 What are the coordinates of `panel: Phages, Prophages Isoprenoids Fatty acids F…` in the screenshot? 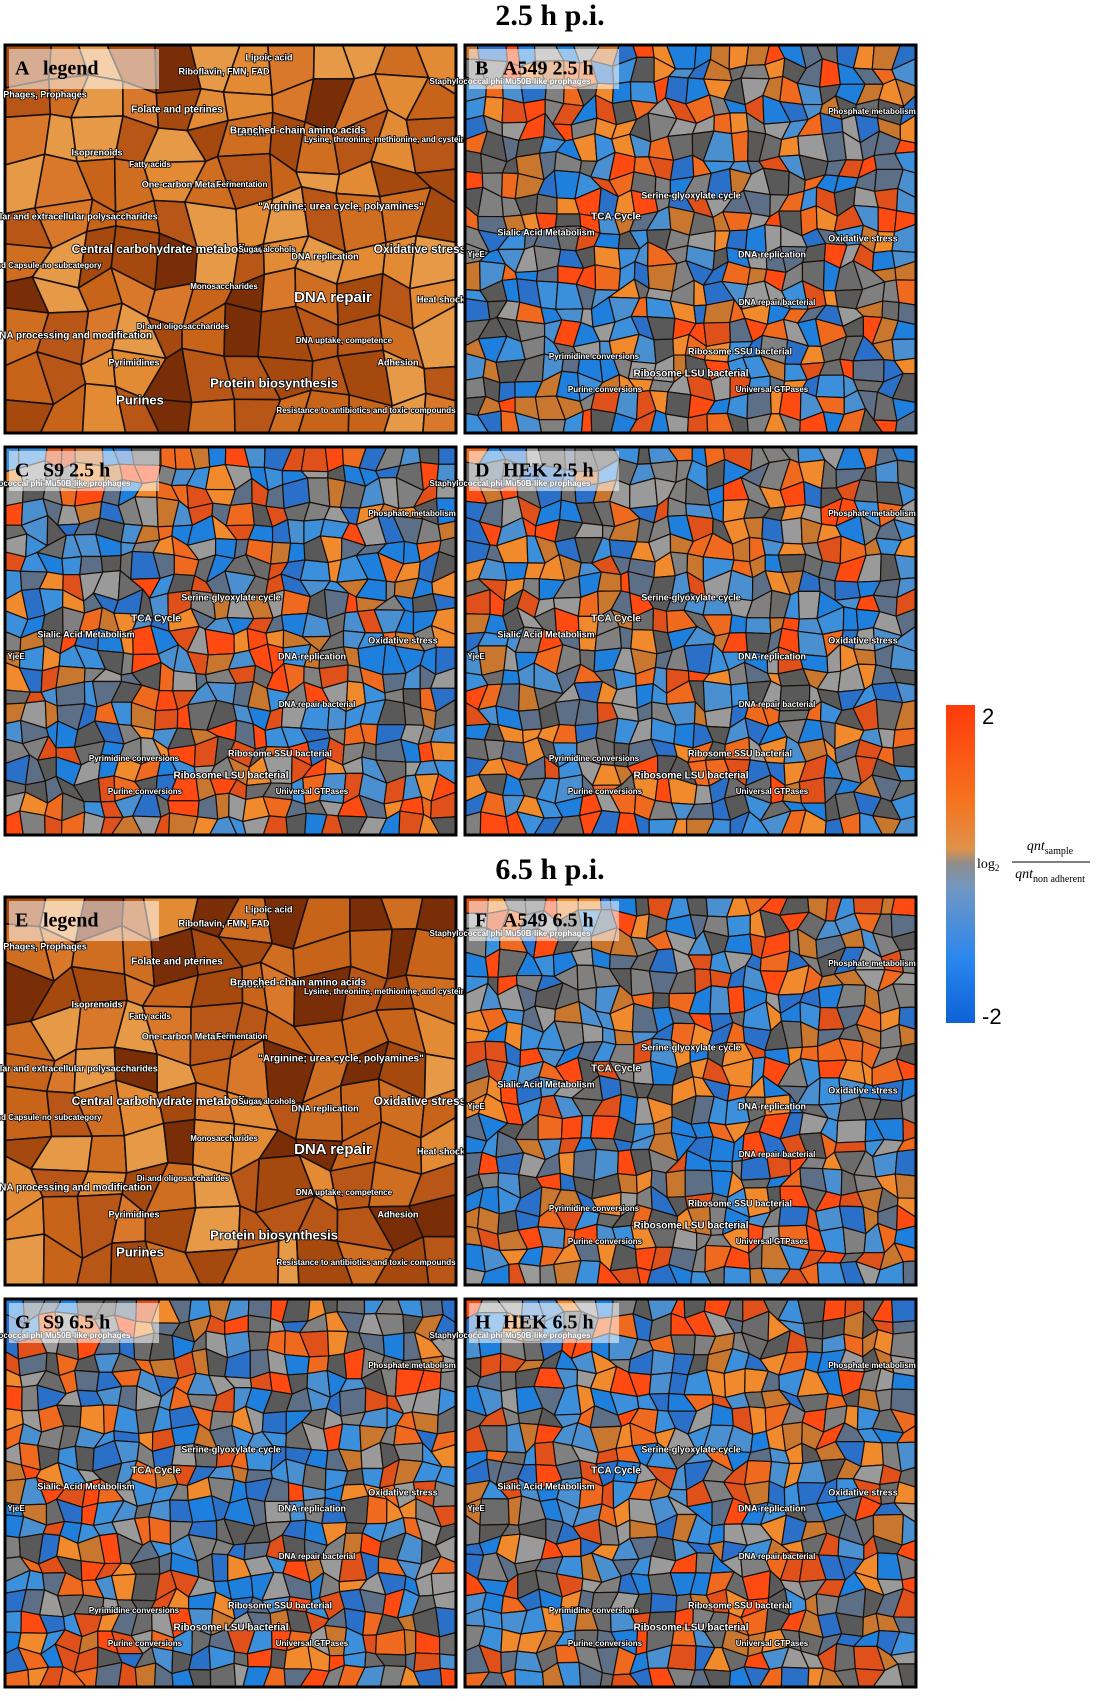 It's located at (235, 239).